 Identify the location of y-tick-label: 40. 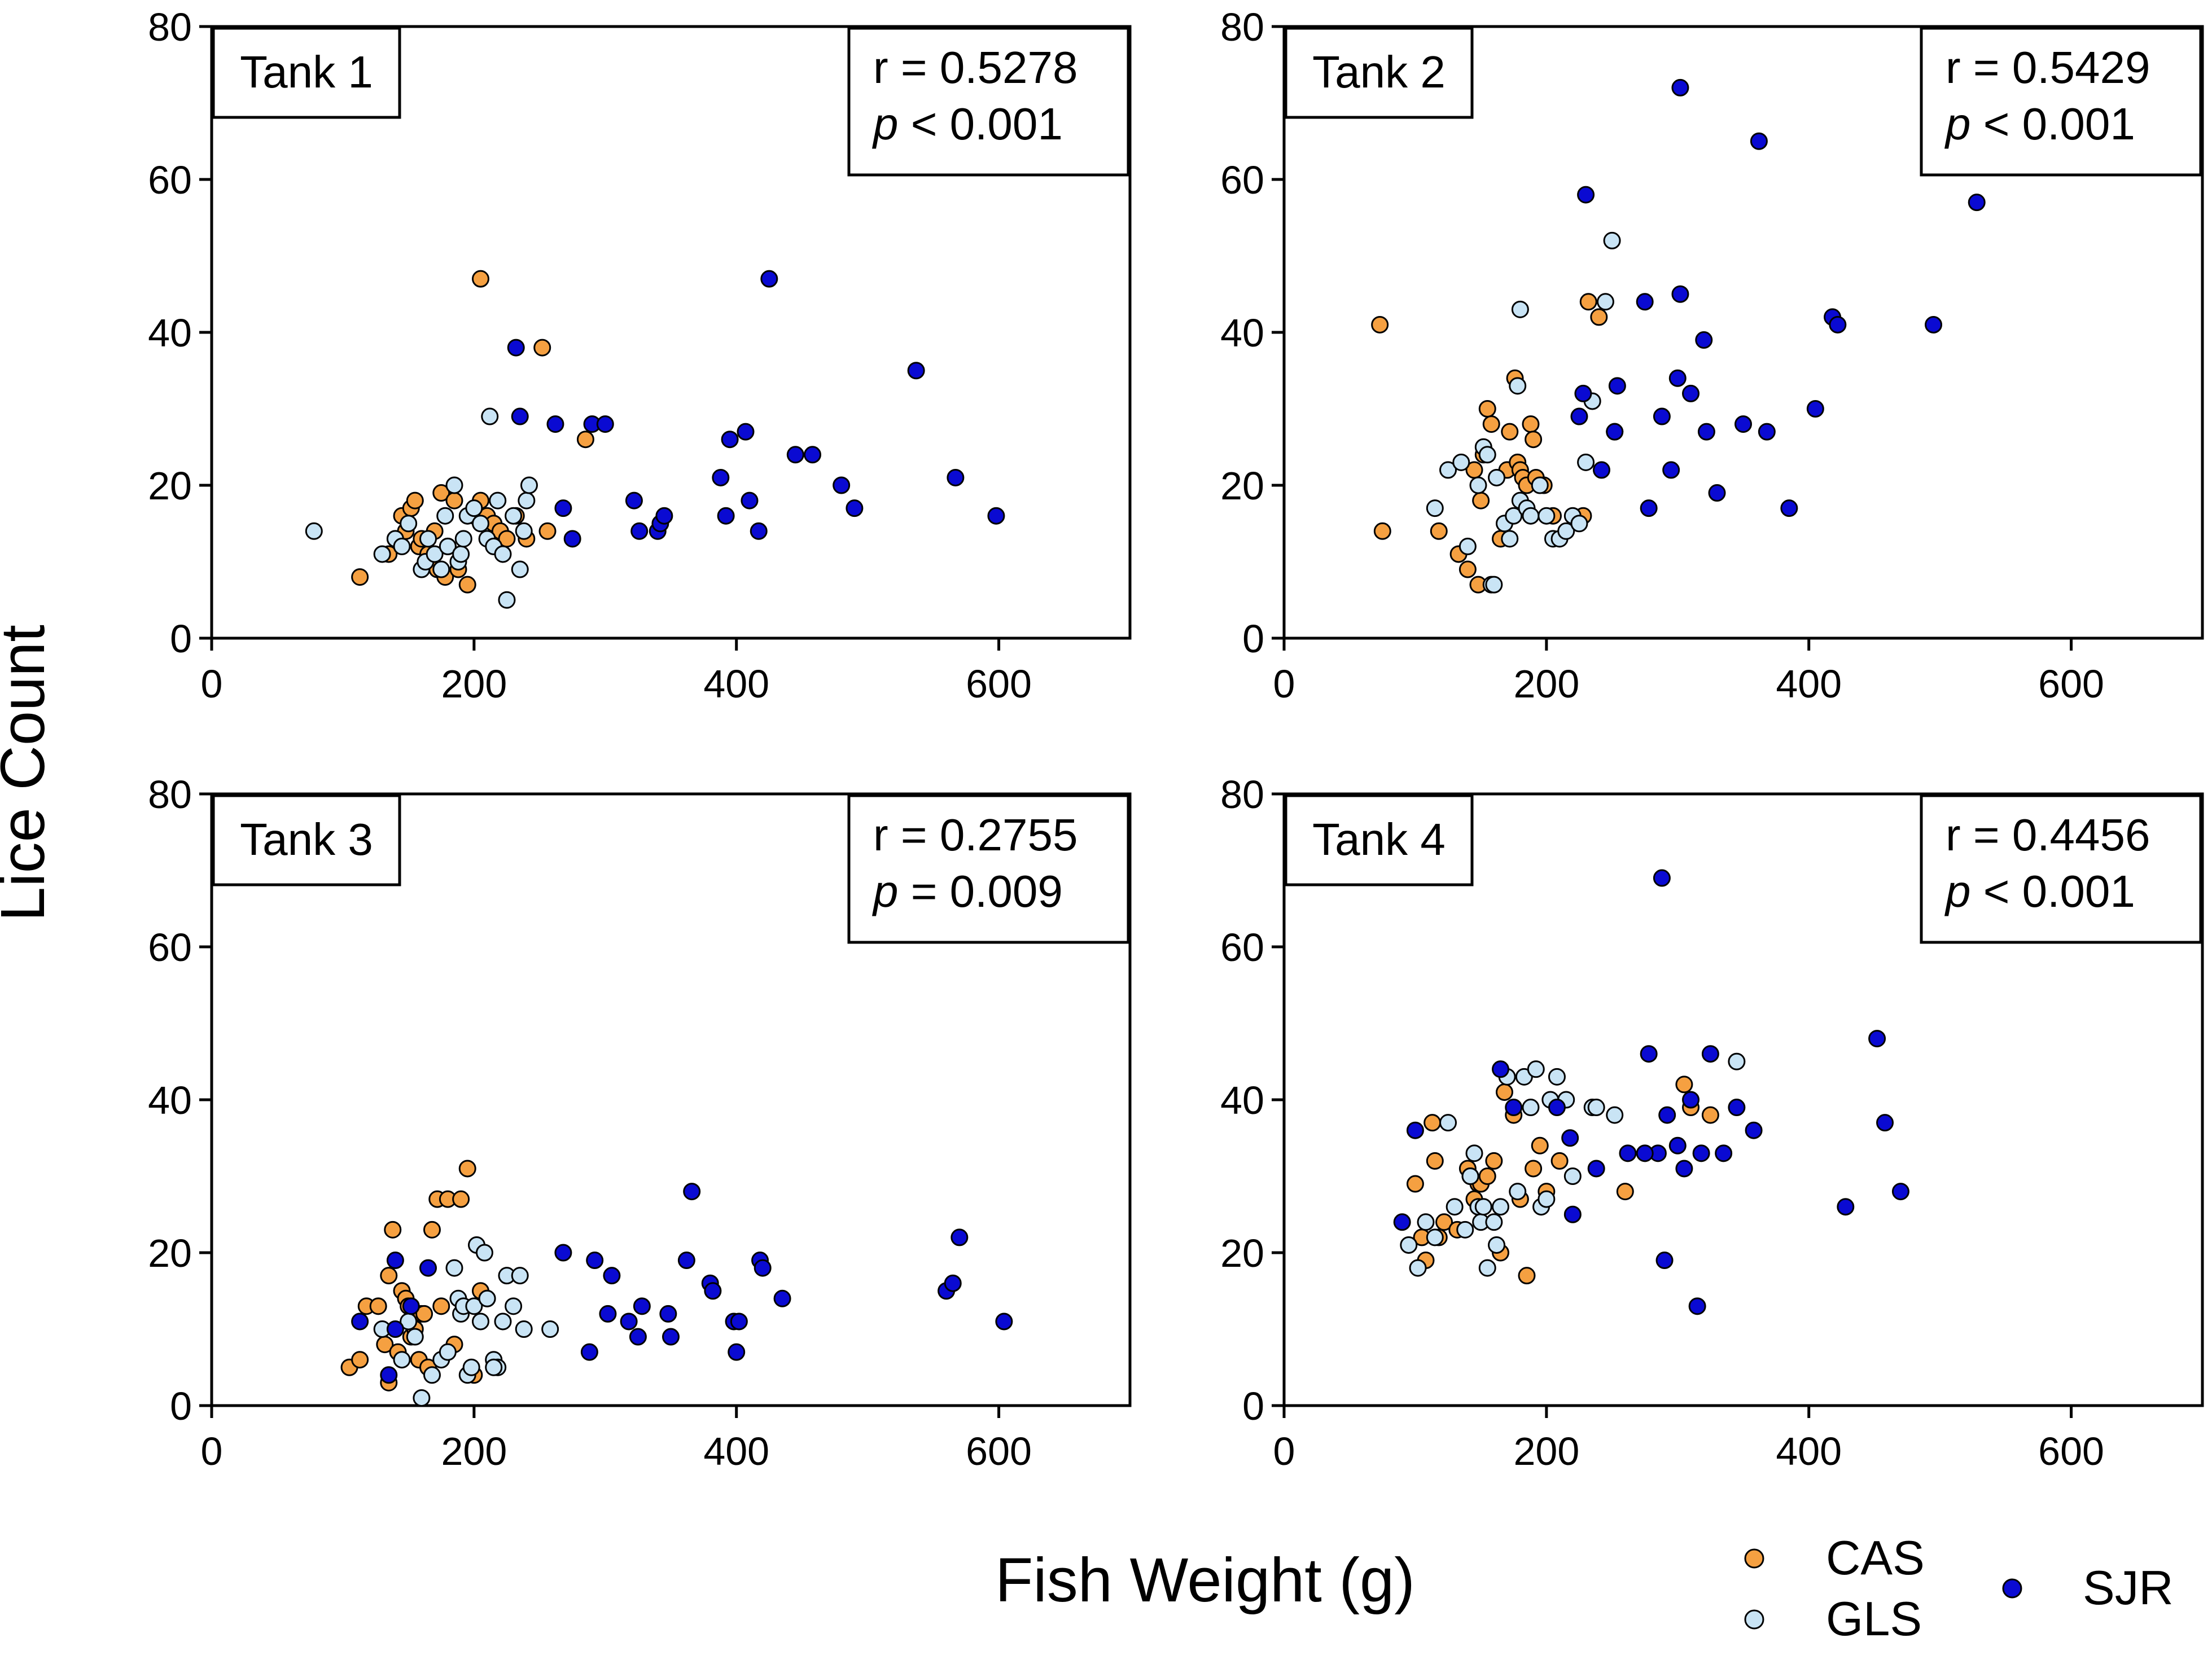
(170, 333).